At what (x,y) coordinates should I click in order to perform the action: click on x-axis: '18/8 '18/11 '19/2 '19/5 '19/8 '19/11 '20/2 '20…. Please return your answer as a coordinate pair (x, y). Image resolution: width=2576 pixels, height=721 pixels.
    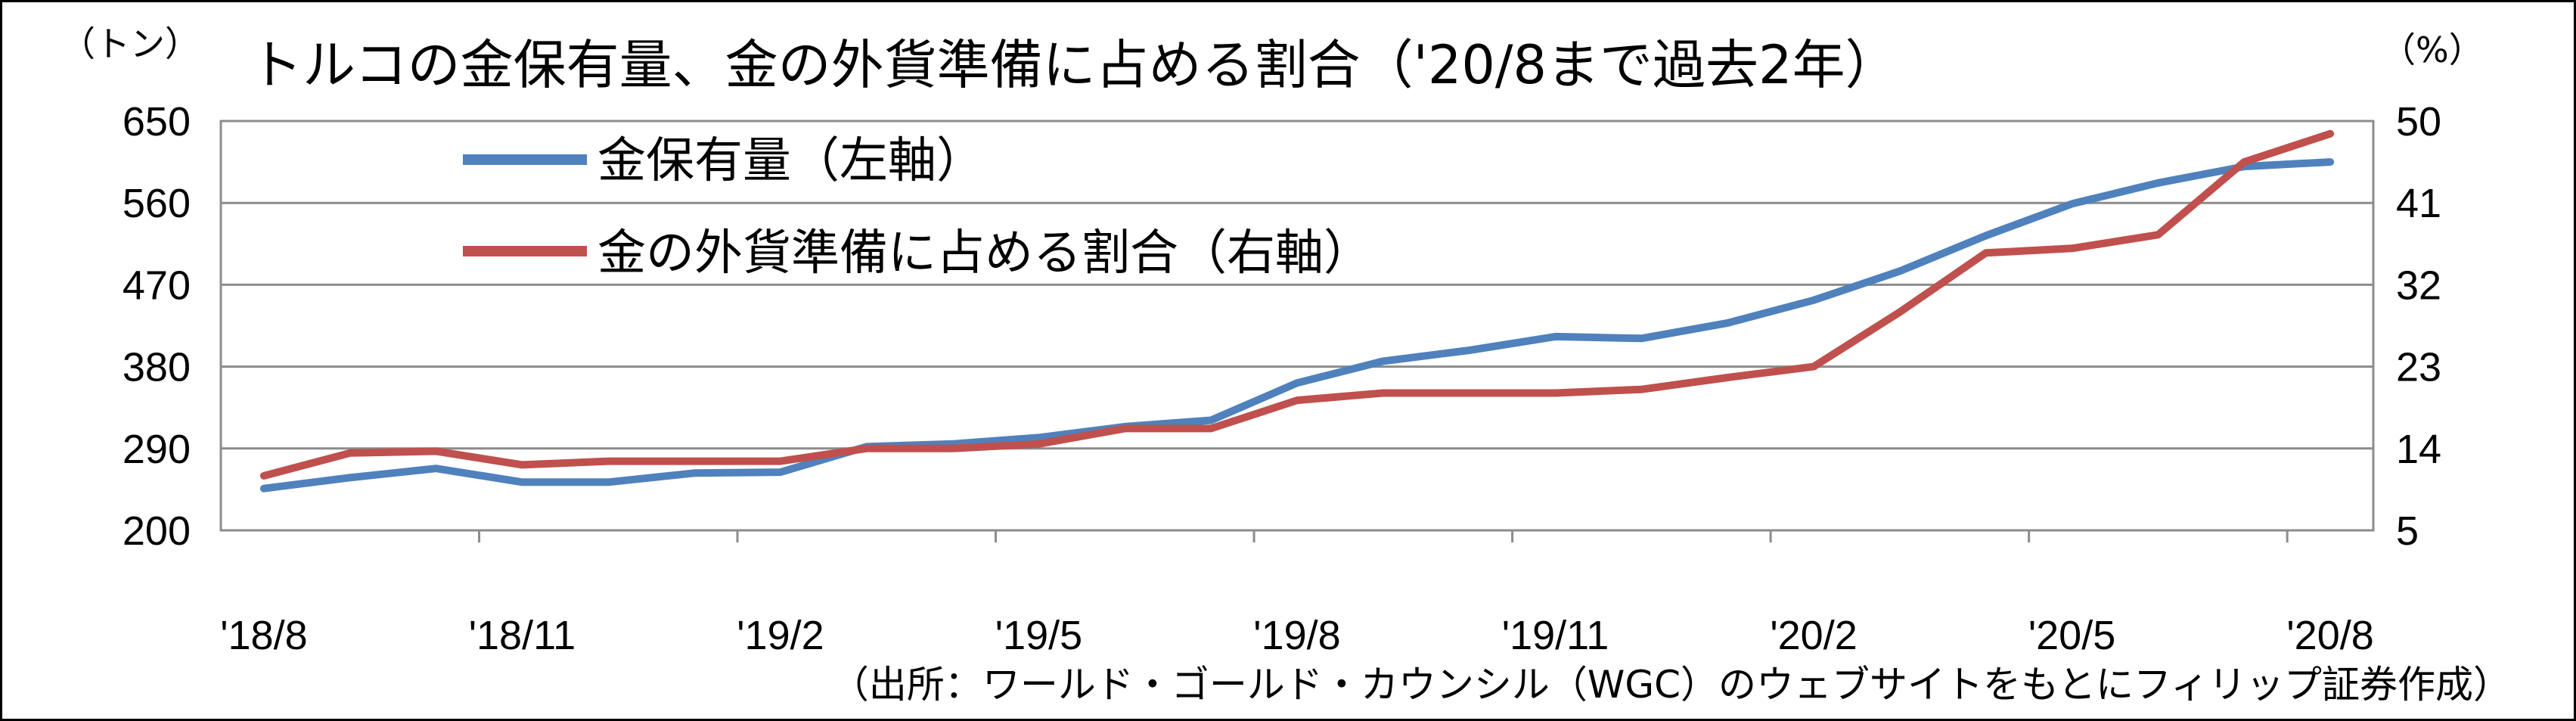
    Looking at the image, I should click on (1297, 594).